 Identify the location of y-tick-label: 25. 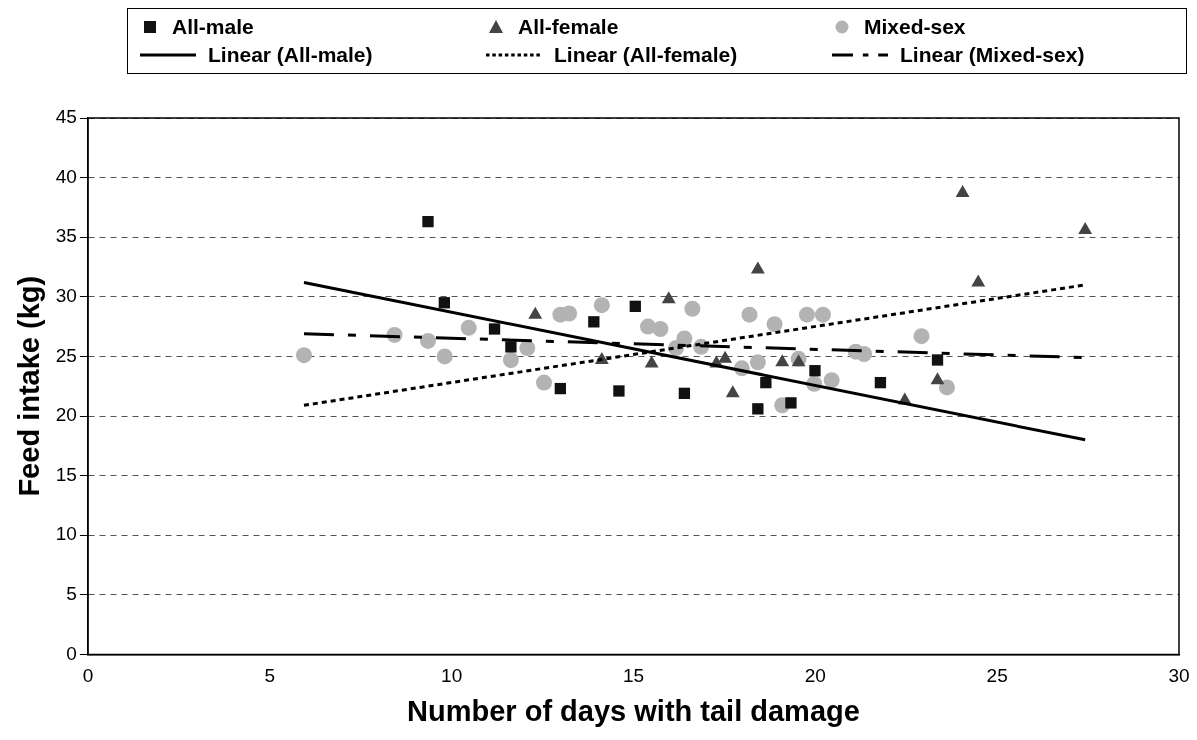
(66, 355).